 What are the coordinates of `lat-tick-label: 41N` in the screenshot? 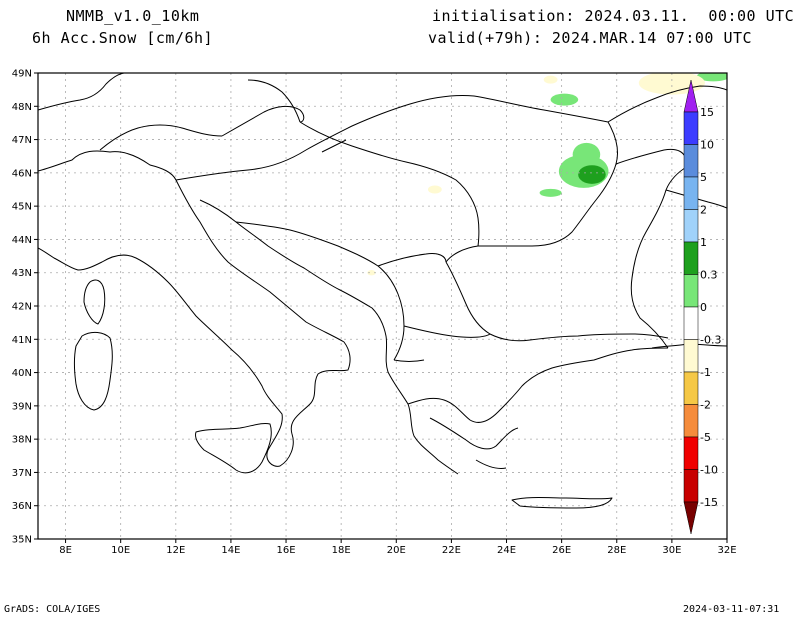 It's located at (22, 340).